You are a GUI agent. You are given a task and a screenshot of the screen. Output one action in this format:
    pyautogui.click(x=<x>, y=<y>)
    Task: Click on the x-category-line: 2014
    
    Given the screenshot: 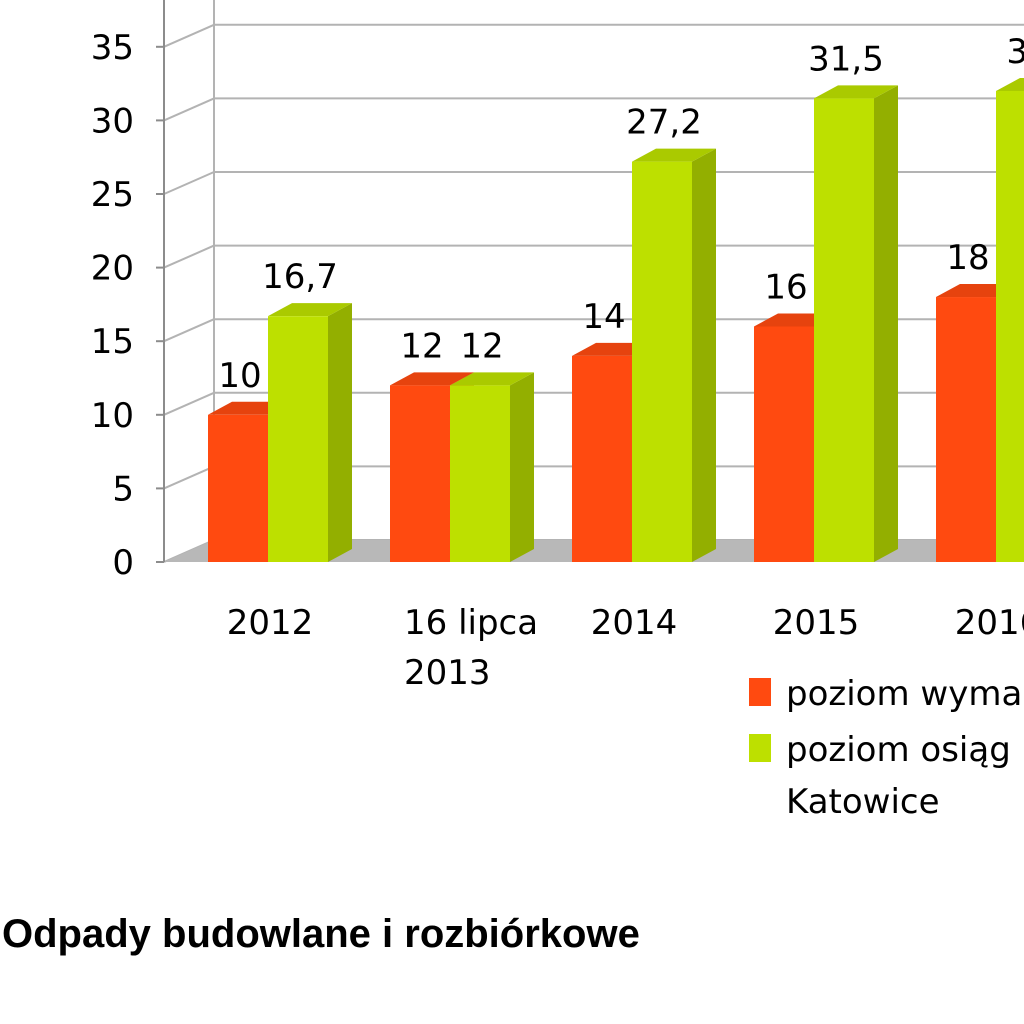 What is the action you would take?
    pyautogui.click(x=634, y=623)
    